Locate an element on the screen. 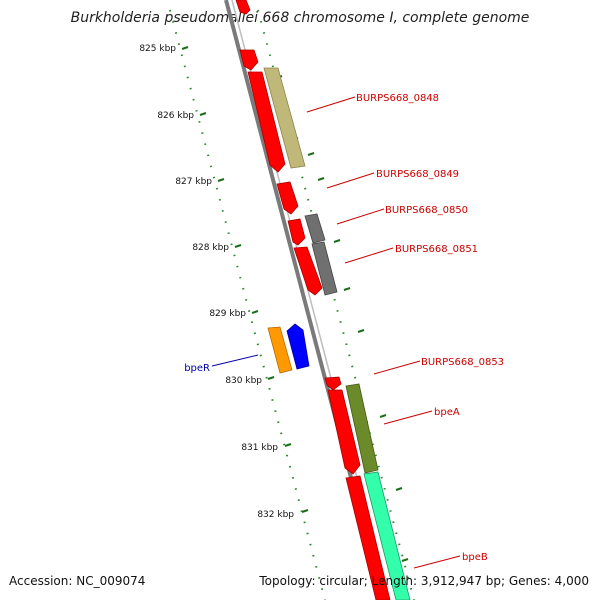 This screenshot has width=600, height=600. gene-bper-partner is located at coordinates (298, 346).